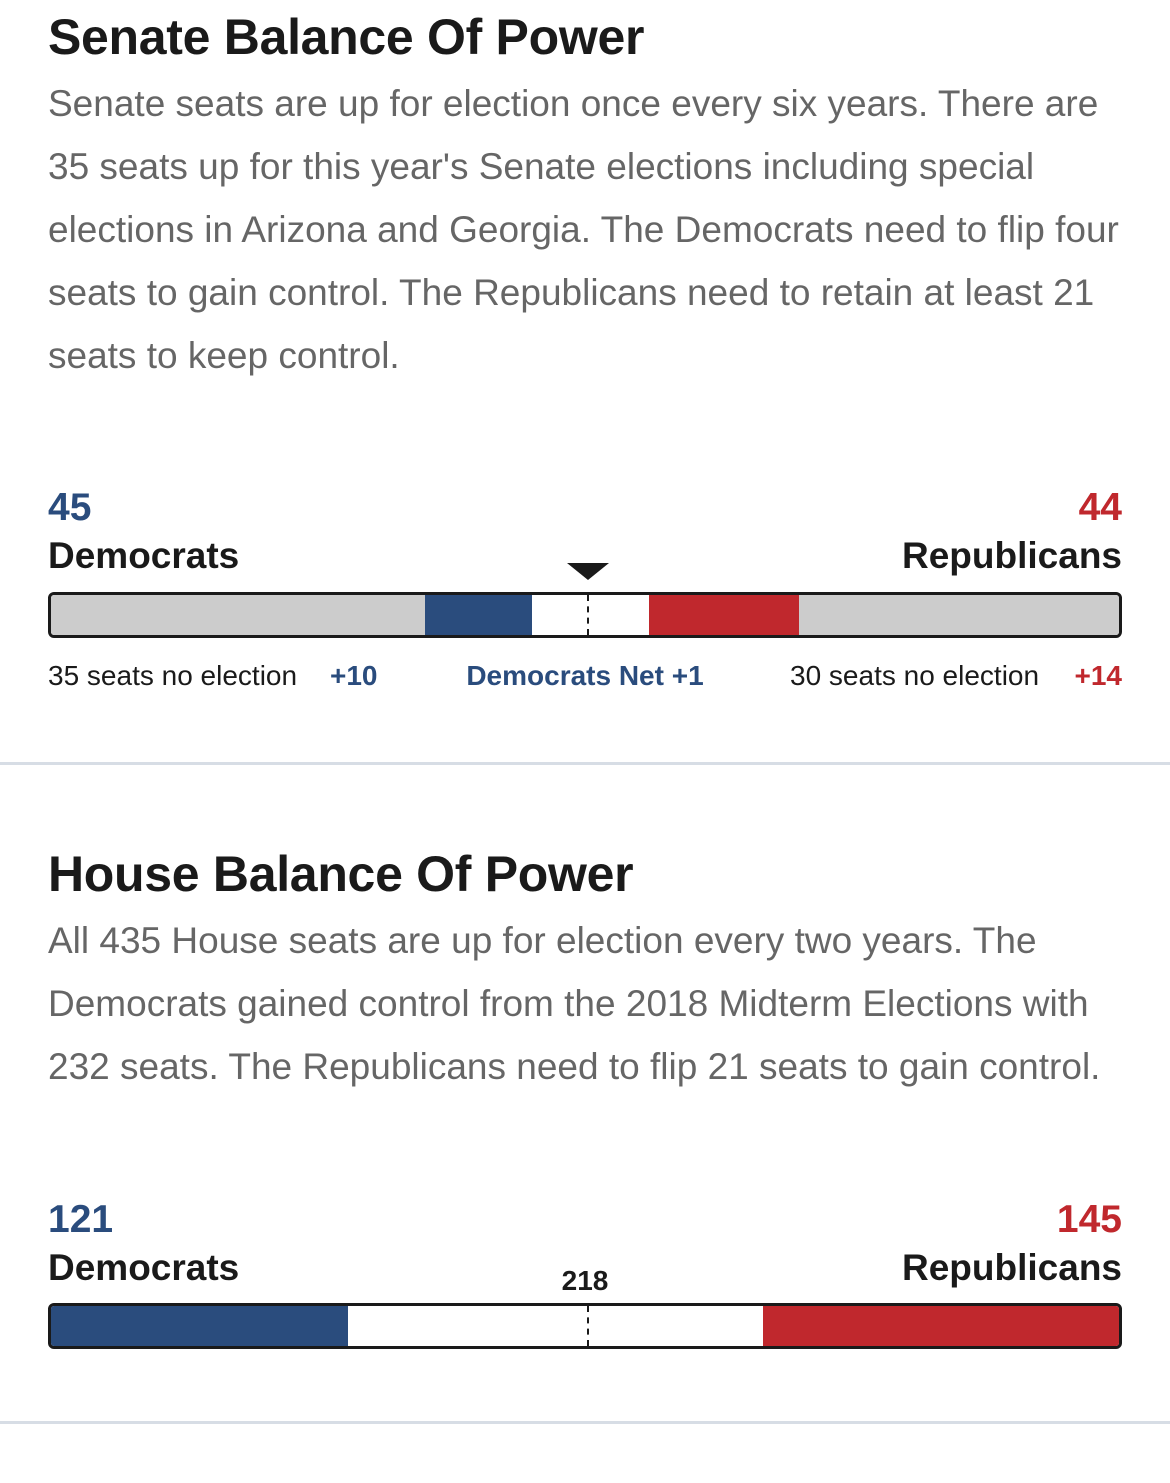 The width and height of the screenshot is (1170, 1483). I want to click on house-dem-total: 121, so click(81, 1219).